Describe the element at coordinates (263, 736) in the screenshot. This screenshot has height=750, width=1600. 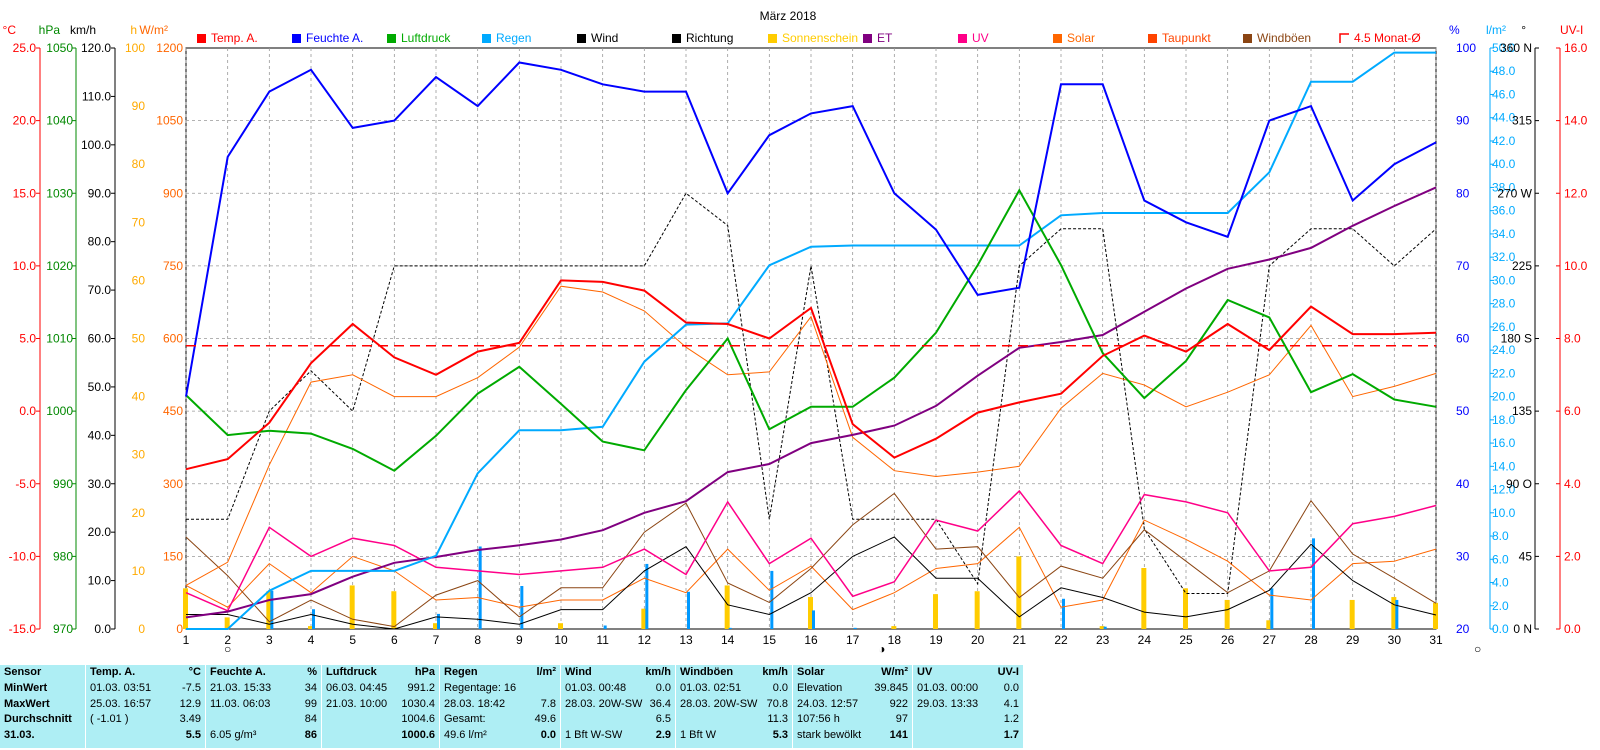
I see `stats-row: 6.05 g/m³ 86` at that location.